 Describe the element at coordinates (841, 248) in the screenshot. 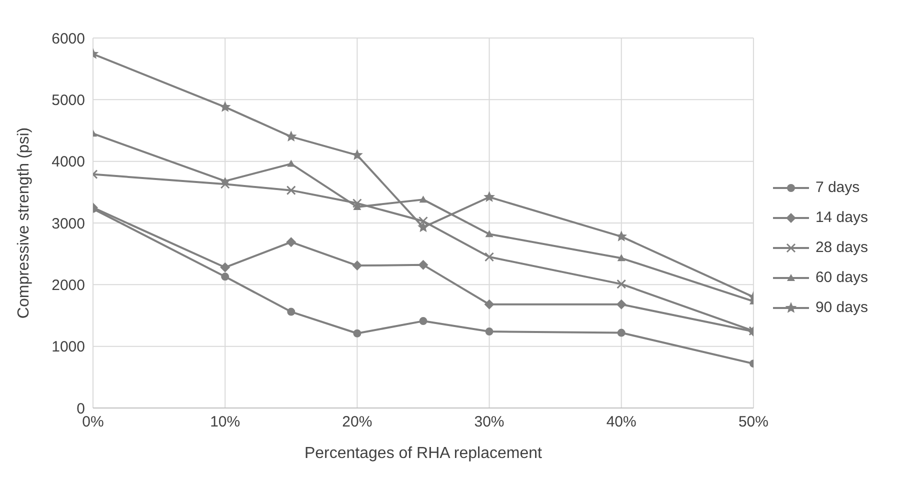

I see `legend-label: 28 days` at that location.